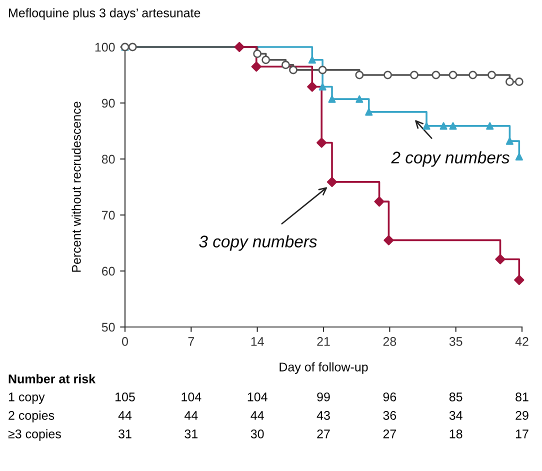 Image resolution: width=542 pixels, height=471 pixels. I want to click on text: 2 copies, so click(31, 416).